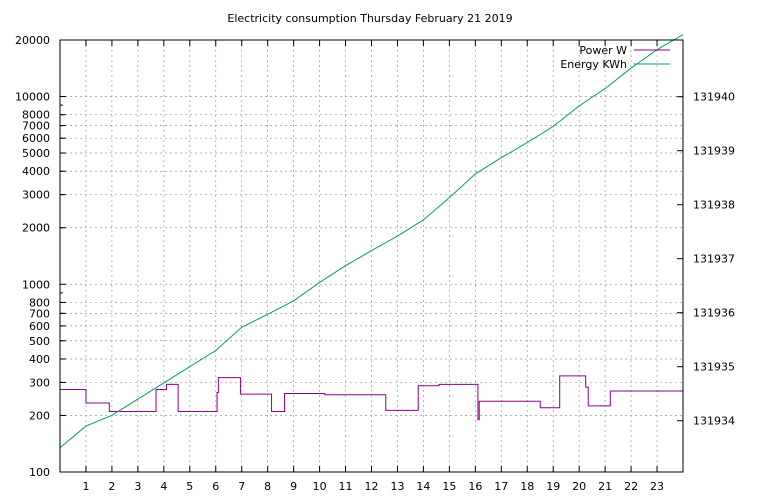  I want to click on x-tick-label: 10, so click(320, 486).